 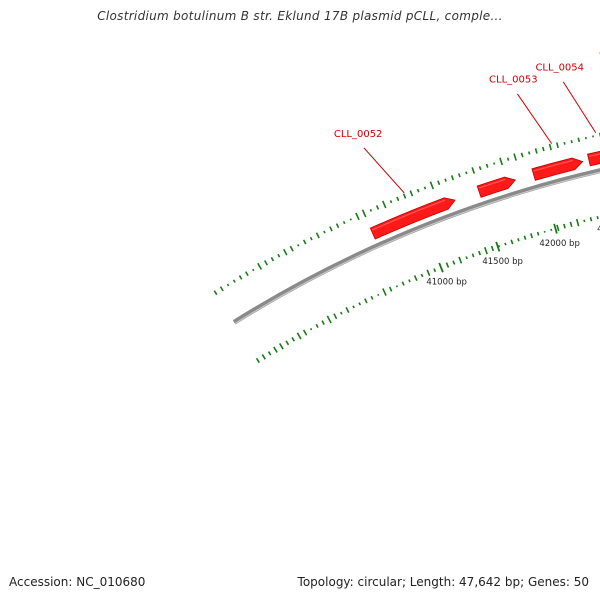 What do you see at coordinates (502, 262) in the screenshot?
I see `scale-tick-label: 41500 bp` at bounding box center [502, 262].